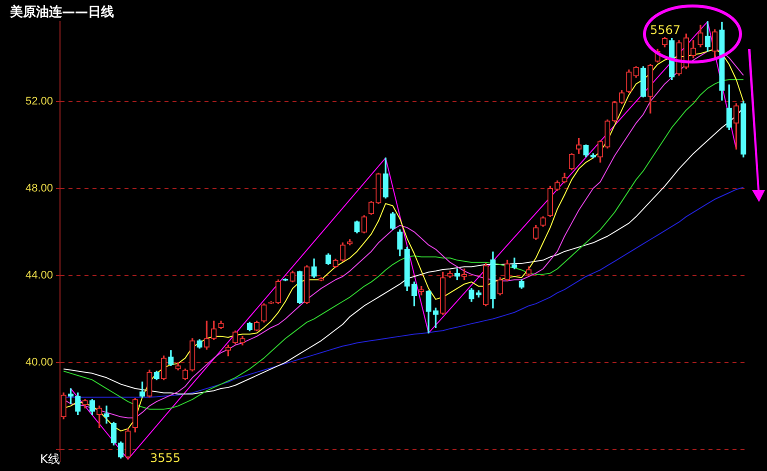  Describe the element at coordinates (39, 101) in the screenshot. I see `y-tick-label: 52.00` at that location.